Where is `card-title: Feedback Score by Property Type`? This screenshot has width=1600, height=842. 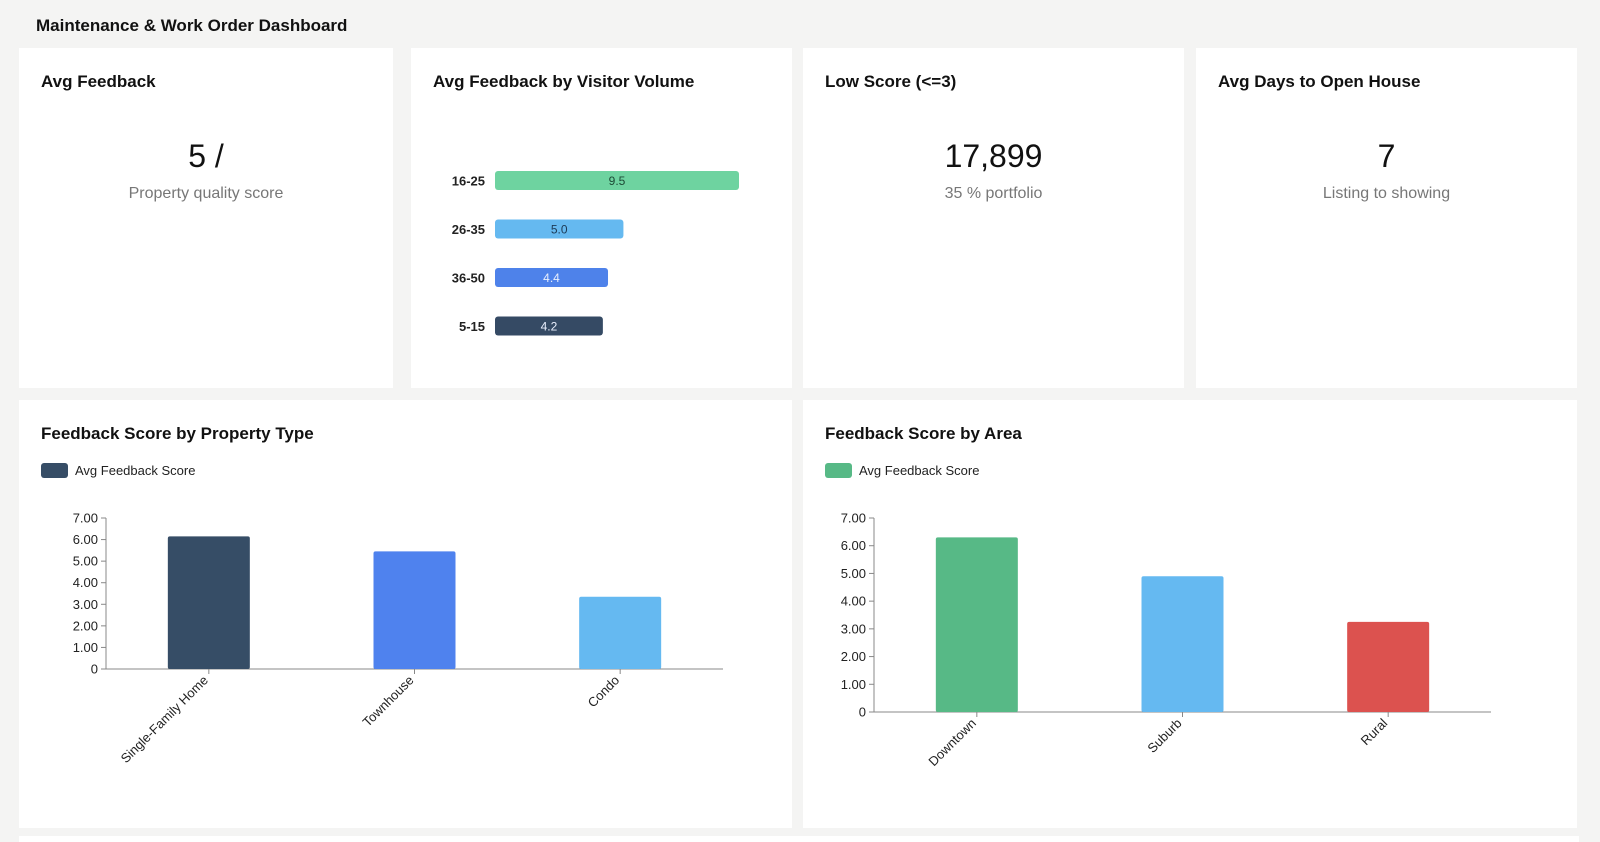 card-title: Feedback Score by Property Type is located at coordinates (177, 433).